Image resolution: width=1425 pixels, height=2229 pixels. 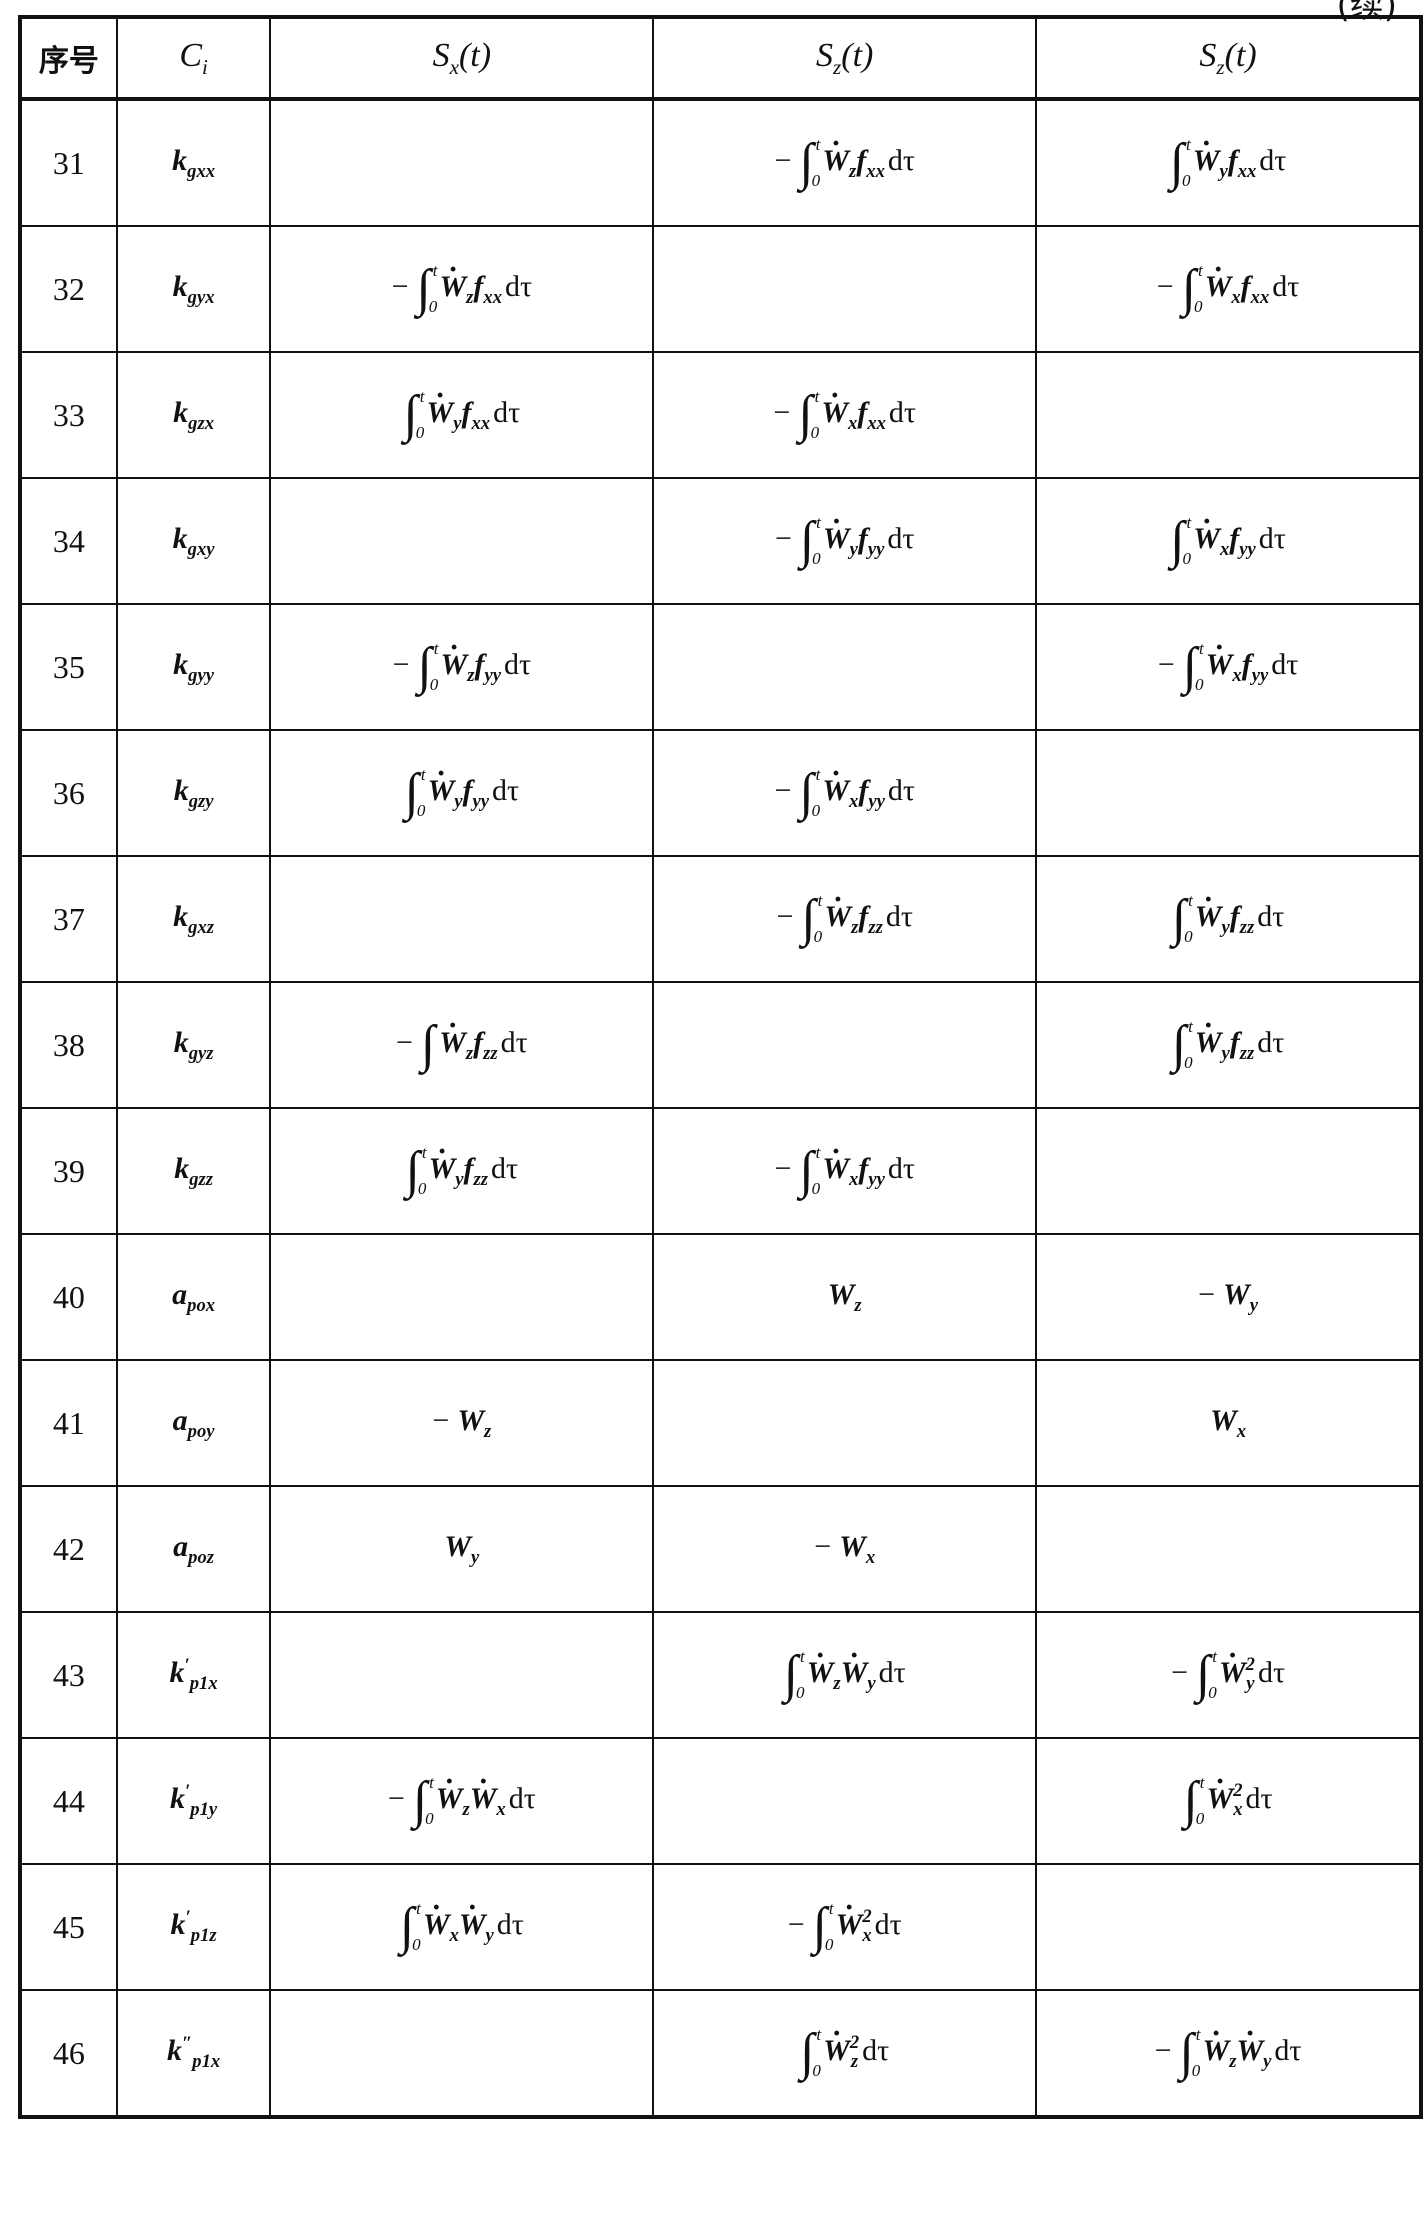 What do you see at coordinates (206, 2061) in the screenshot?
I see `coefficient-sub: p1x` at bounding box center [206, 2061].